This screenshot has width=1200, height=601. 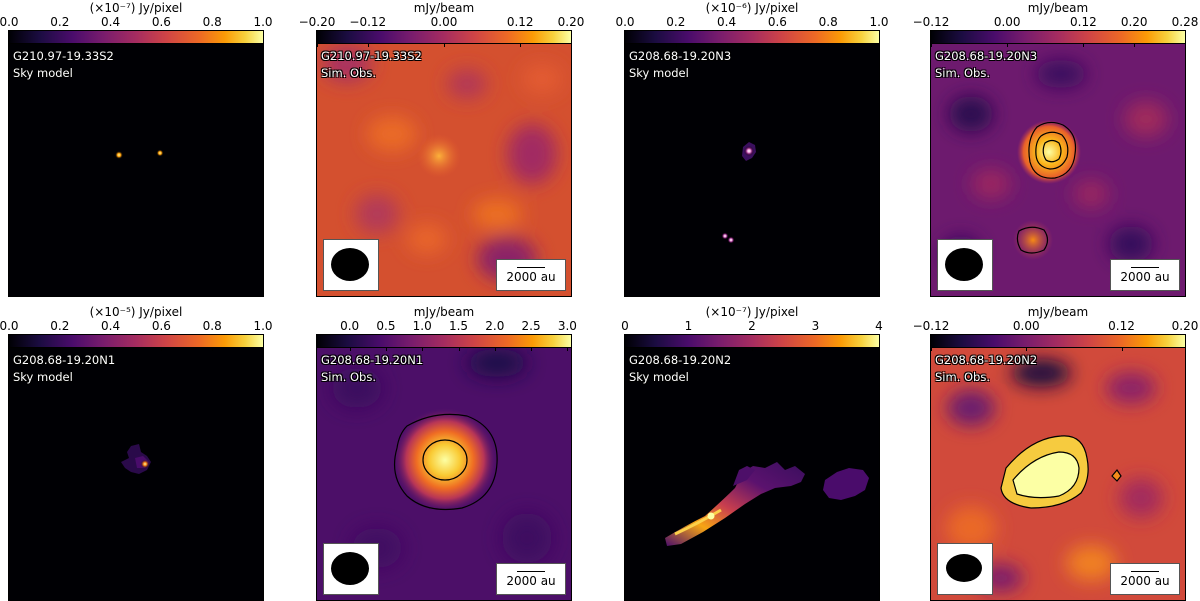 What do you see at coordinates (349, 73) in the screenshot?
I see `map-kind: Sim. Obs.` at bounding box center [349, 73].